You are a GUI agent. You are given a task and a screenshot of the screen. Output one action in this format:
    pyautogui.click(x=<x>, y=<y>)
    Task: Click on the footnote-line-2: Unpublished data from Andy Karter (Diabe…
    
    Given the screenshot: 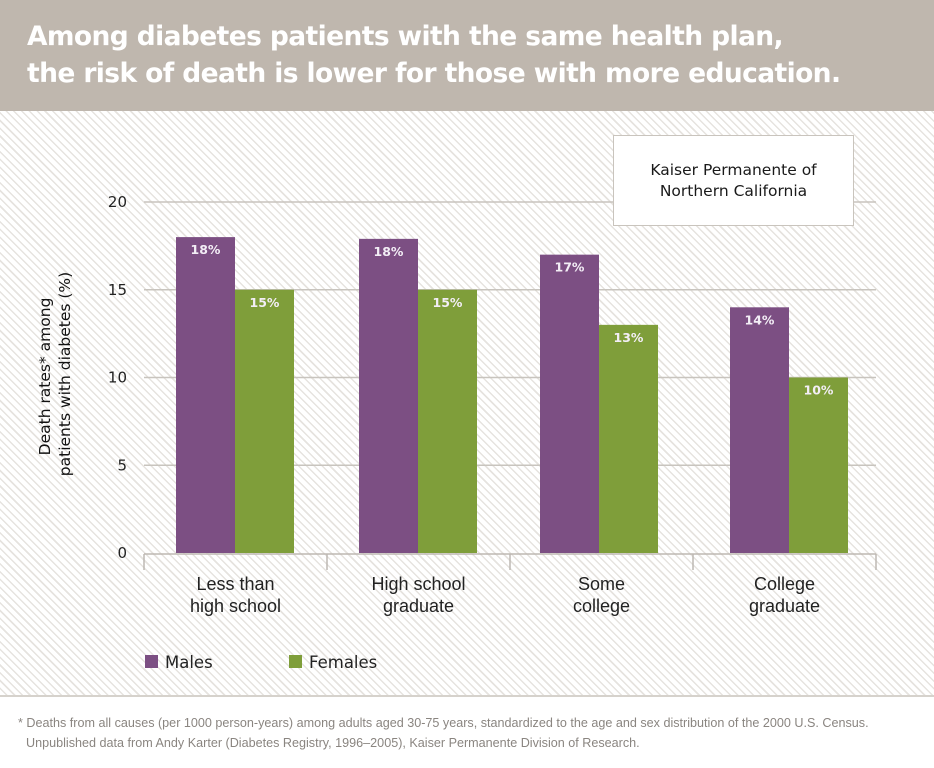 What is the action you would take?
    pyautogui.click(x=333, y=743)
    